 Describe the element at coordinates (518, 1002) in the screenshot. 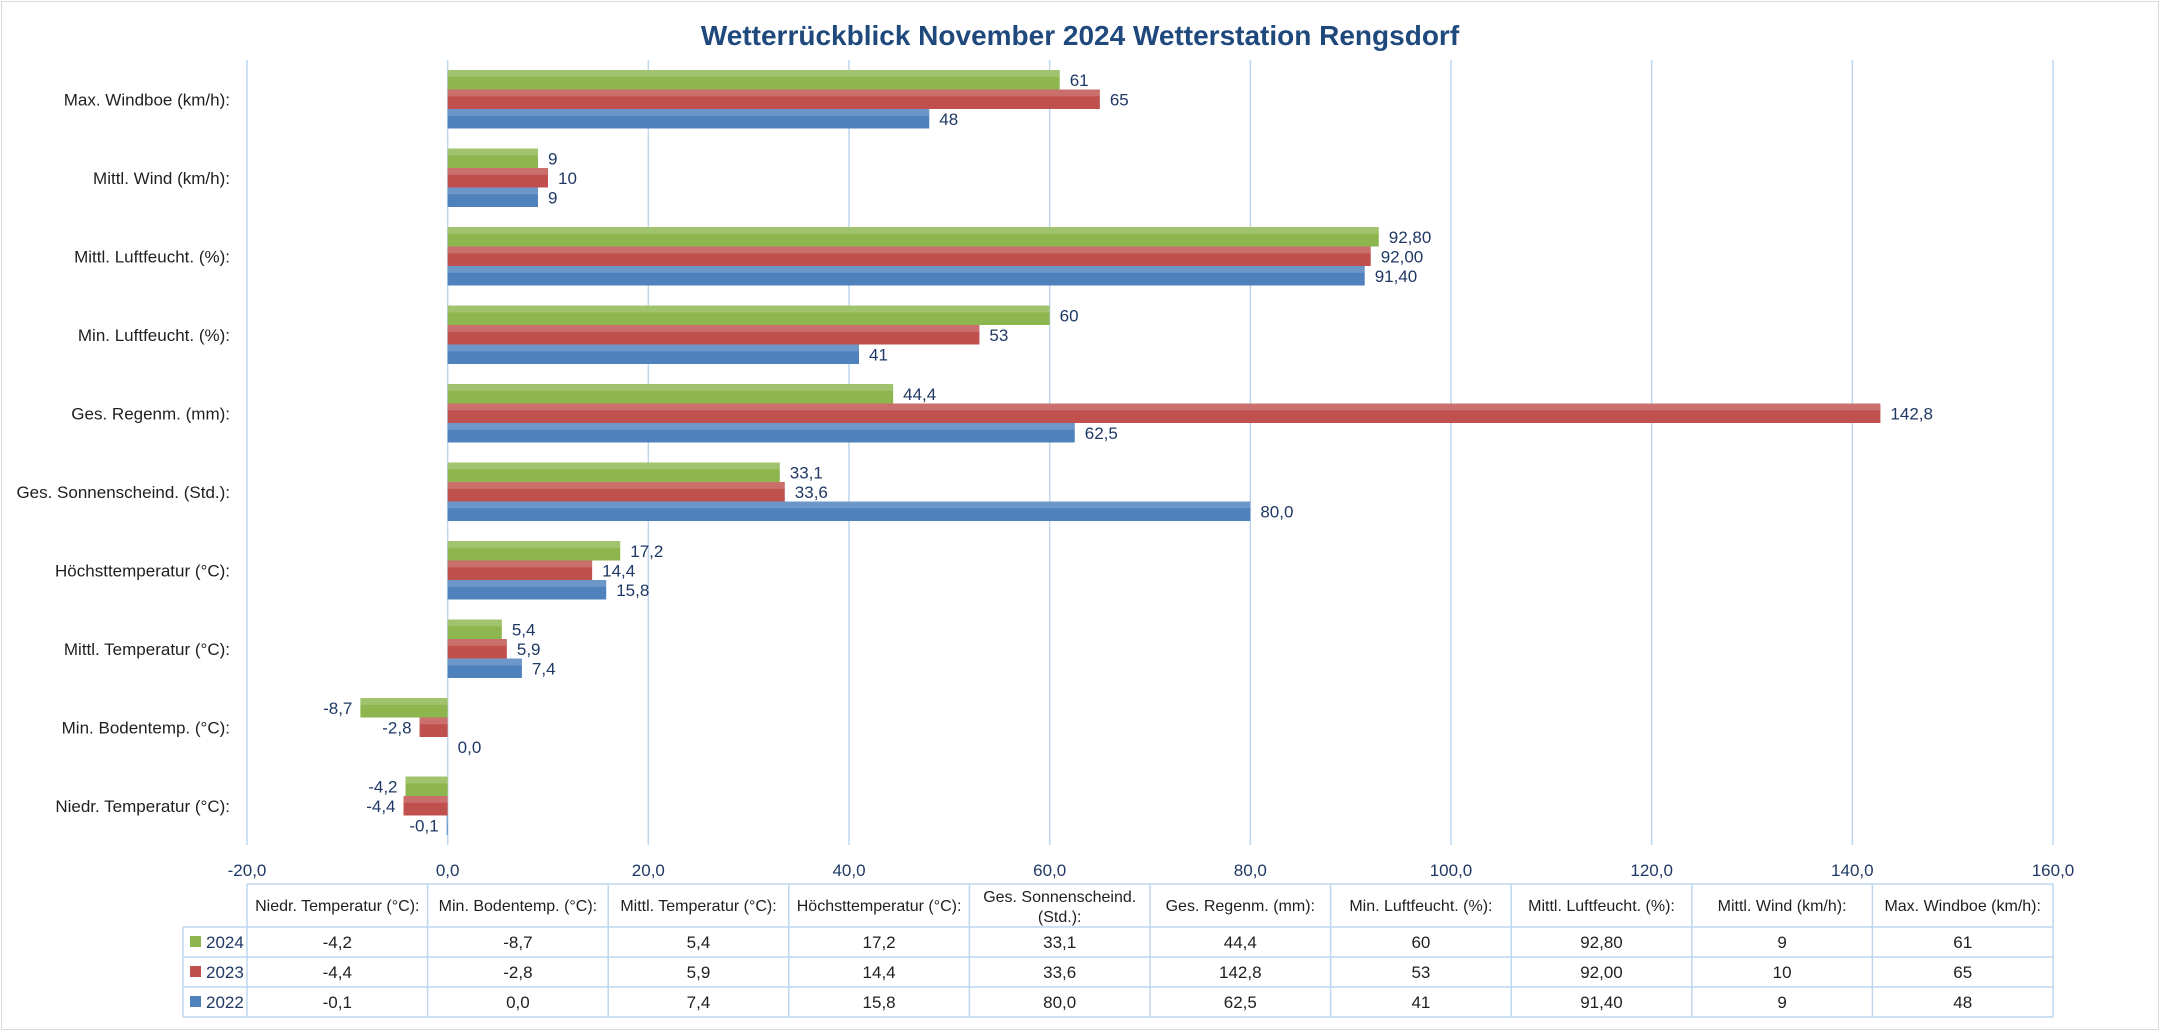

I see `table-cell: 0,0` at that location.